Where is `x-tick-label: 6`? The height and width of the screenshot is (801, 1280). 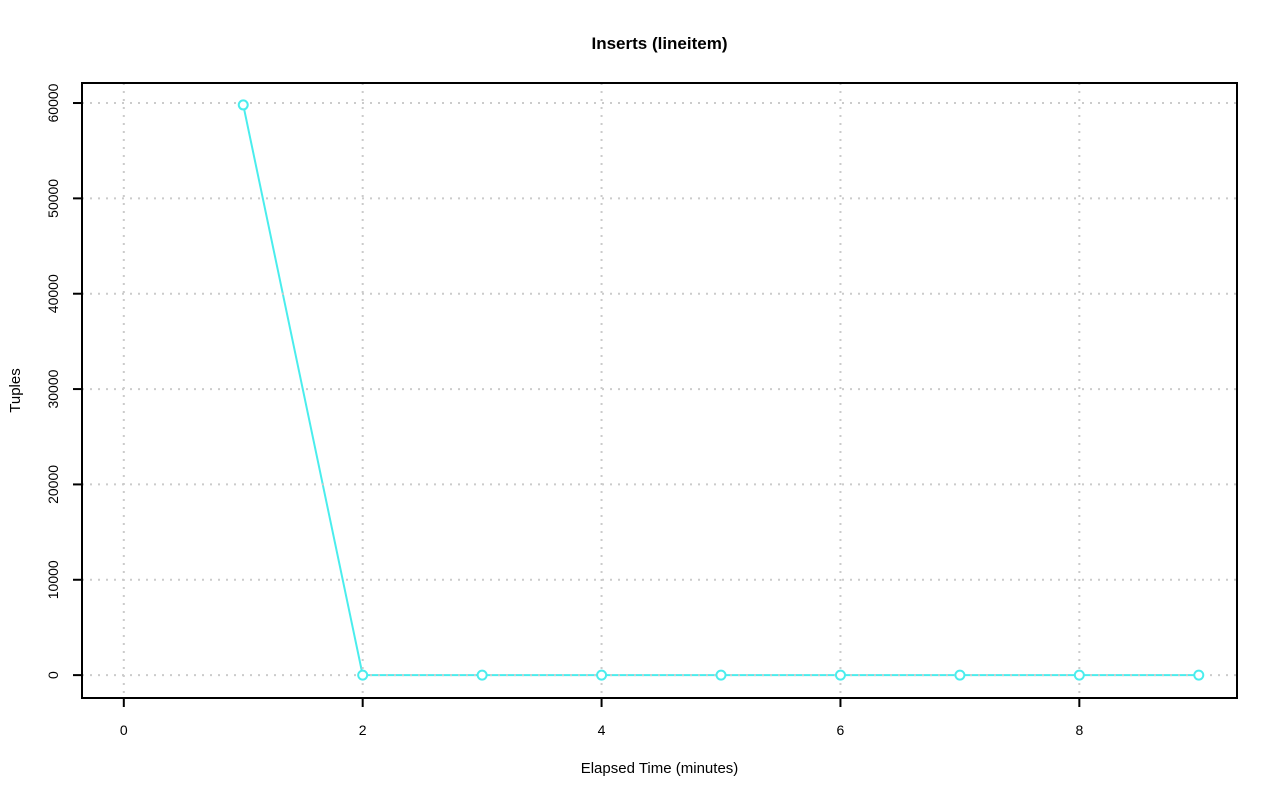 x-tick-label: 6 is located at coordinates (841, 730).